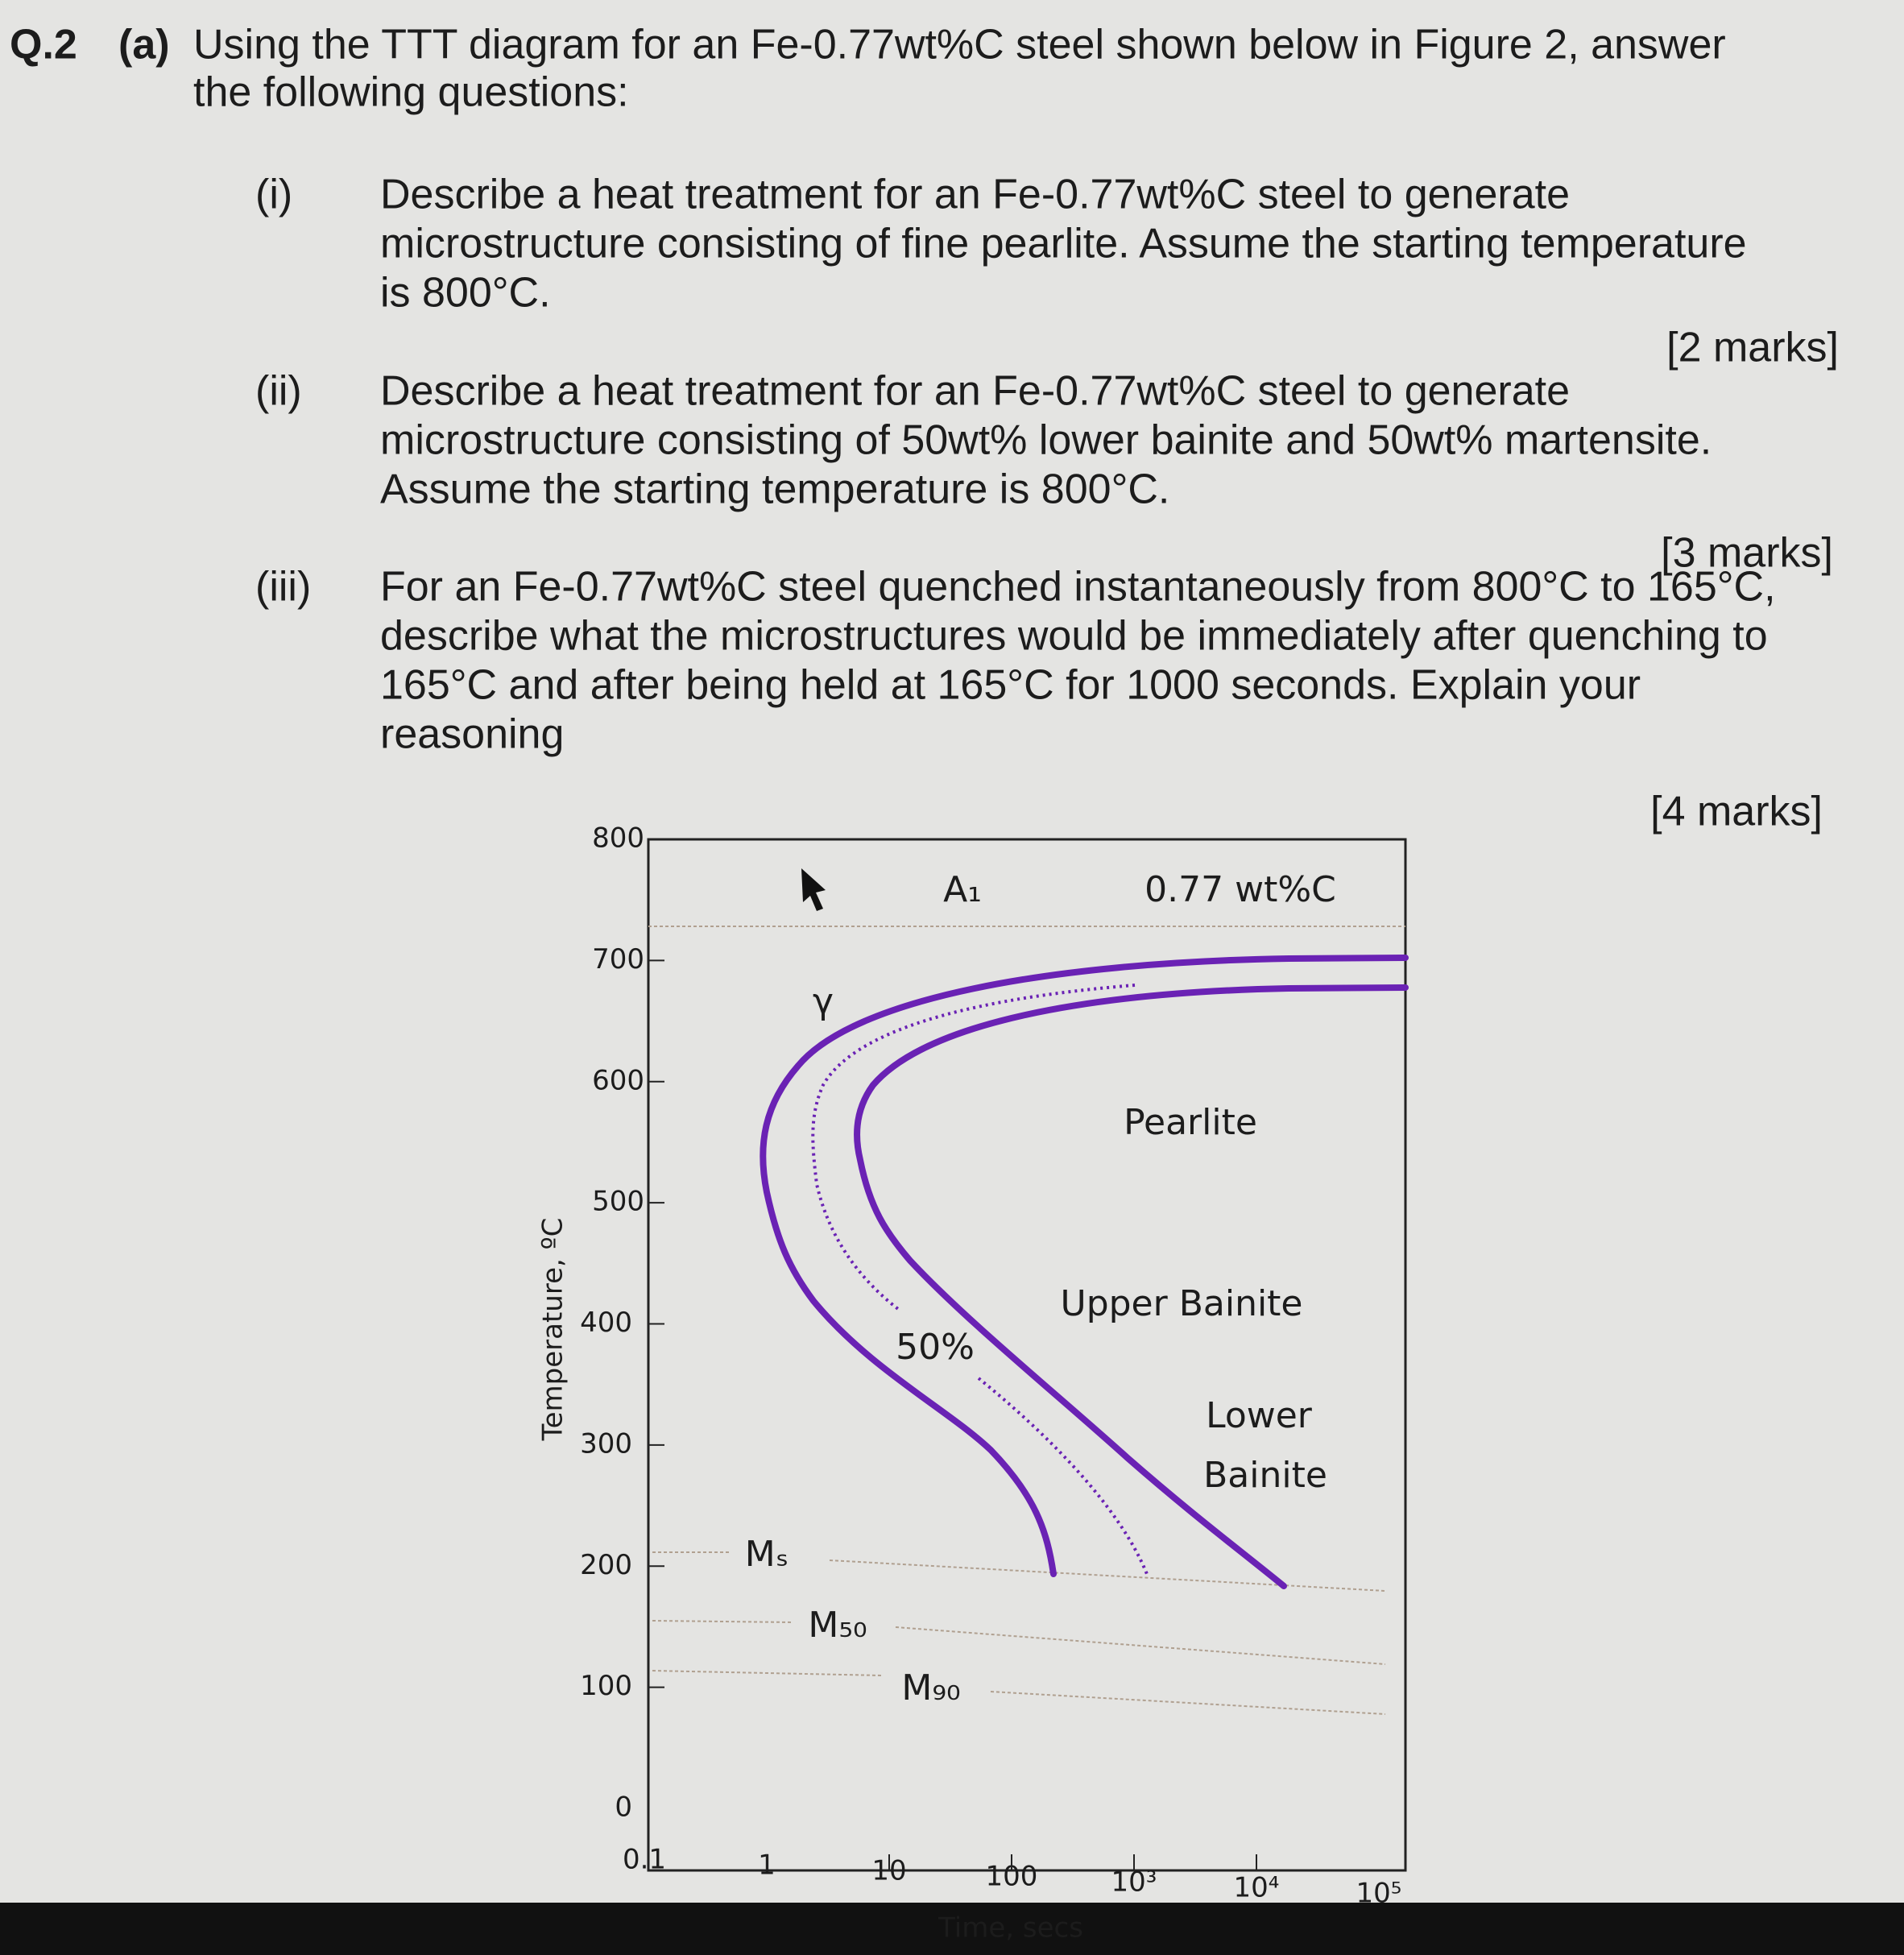  Describe the element at coordinates (1134, 1883) in the screenshot. I see `x-tick-label: 10³` at that location.